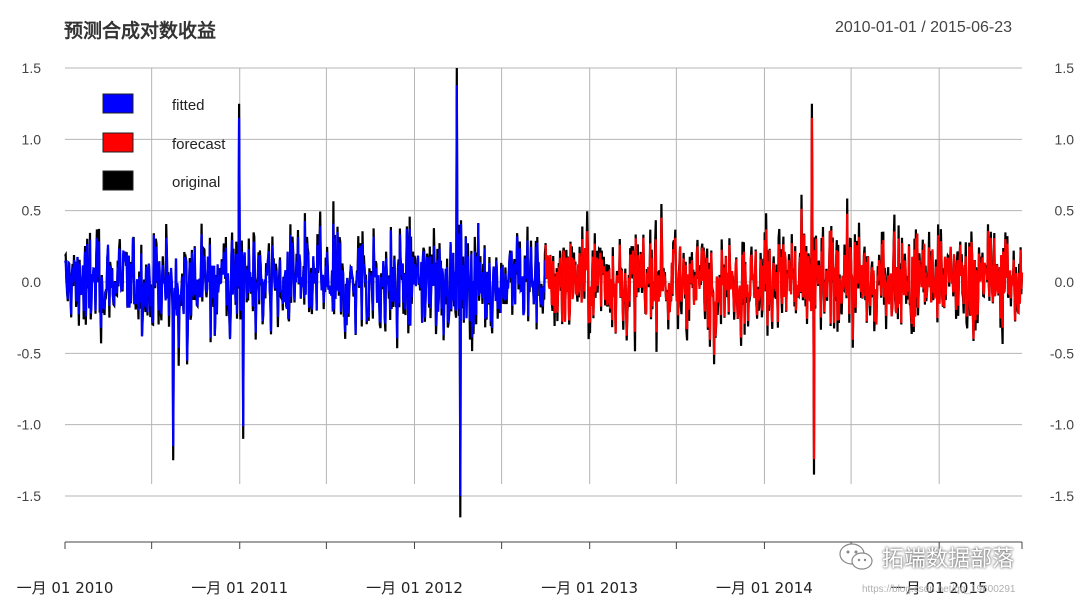 The height and width of the screenshot is (607, 1080). Describe the element at coordinates (140, 31) in the screenshot. I see `chart-title: 预测合成对数收益` at that location.